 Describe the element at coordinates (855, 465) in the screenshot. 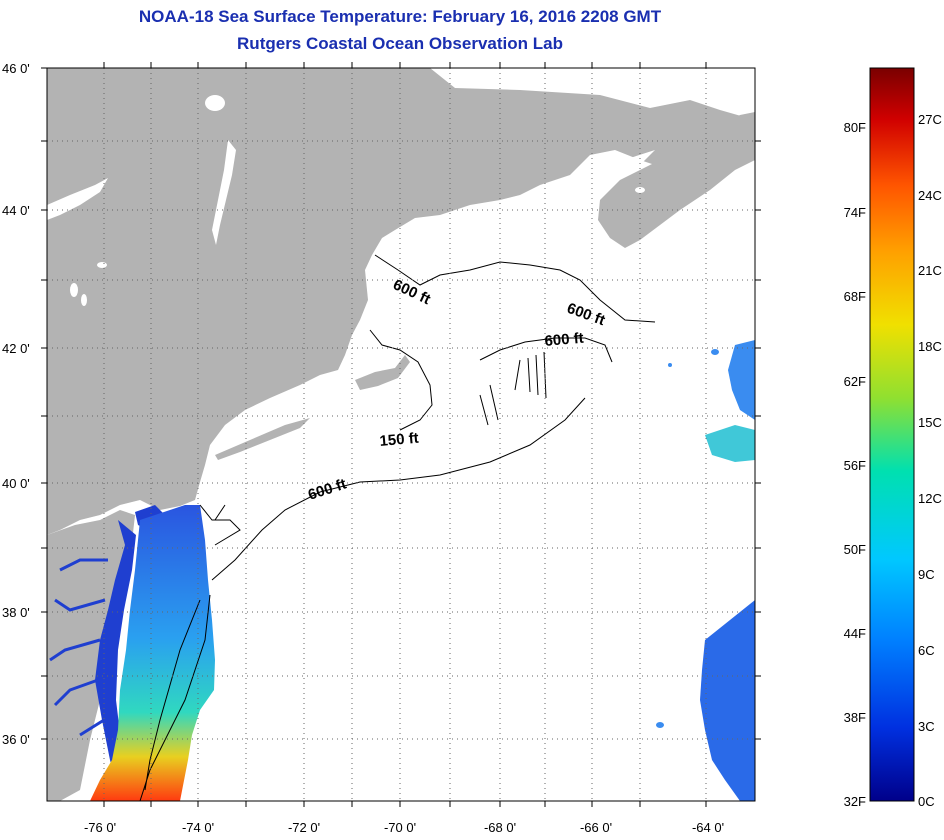

I see `colorbar-f-label: 56F` at that location.